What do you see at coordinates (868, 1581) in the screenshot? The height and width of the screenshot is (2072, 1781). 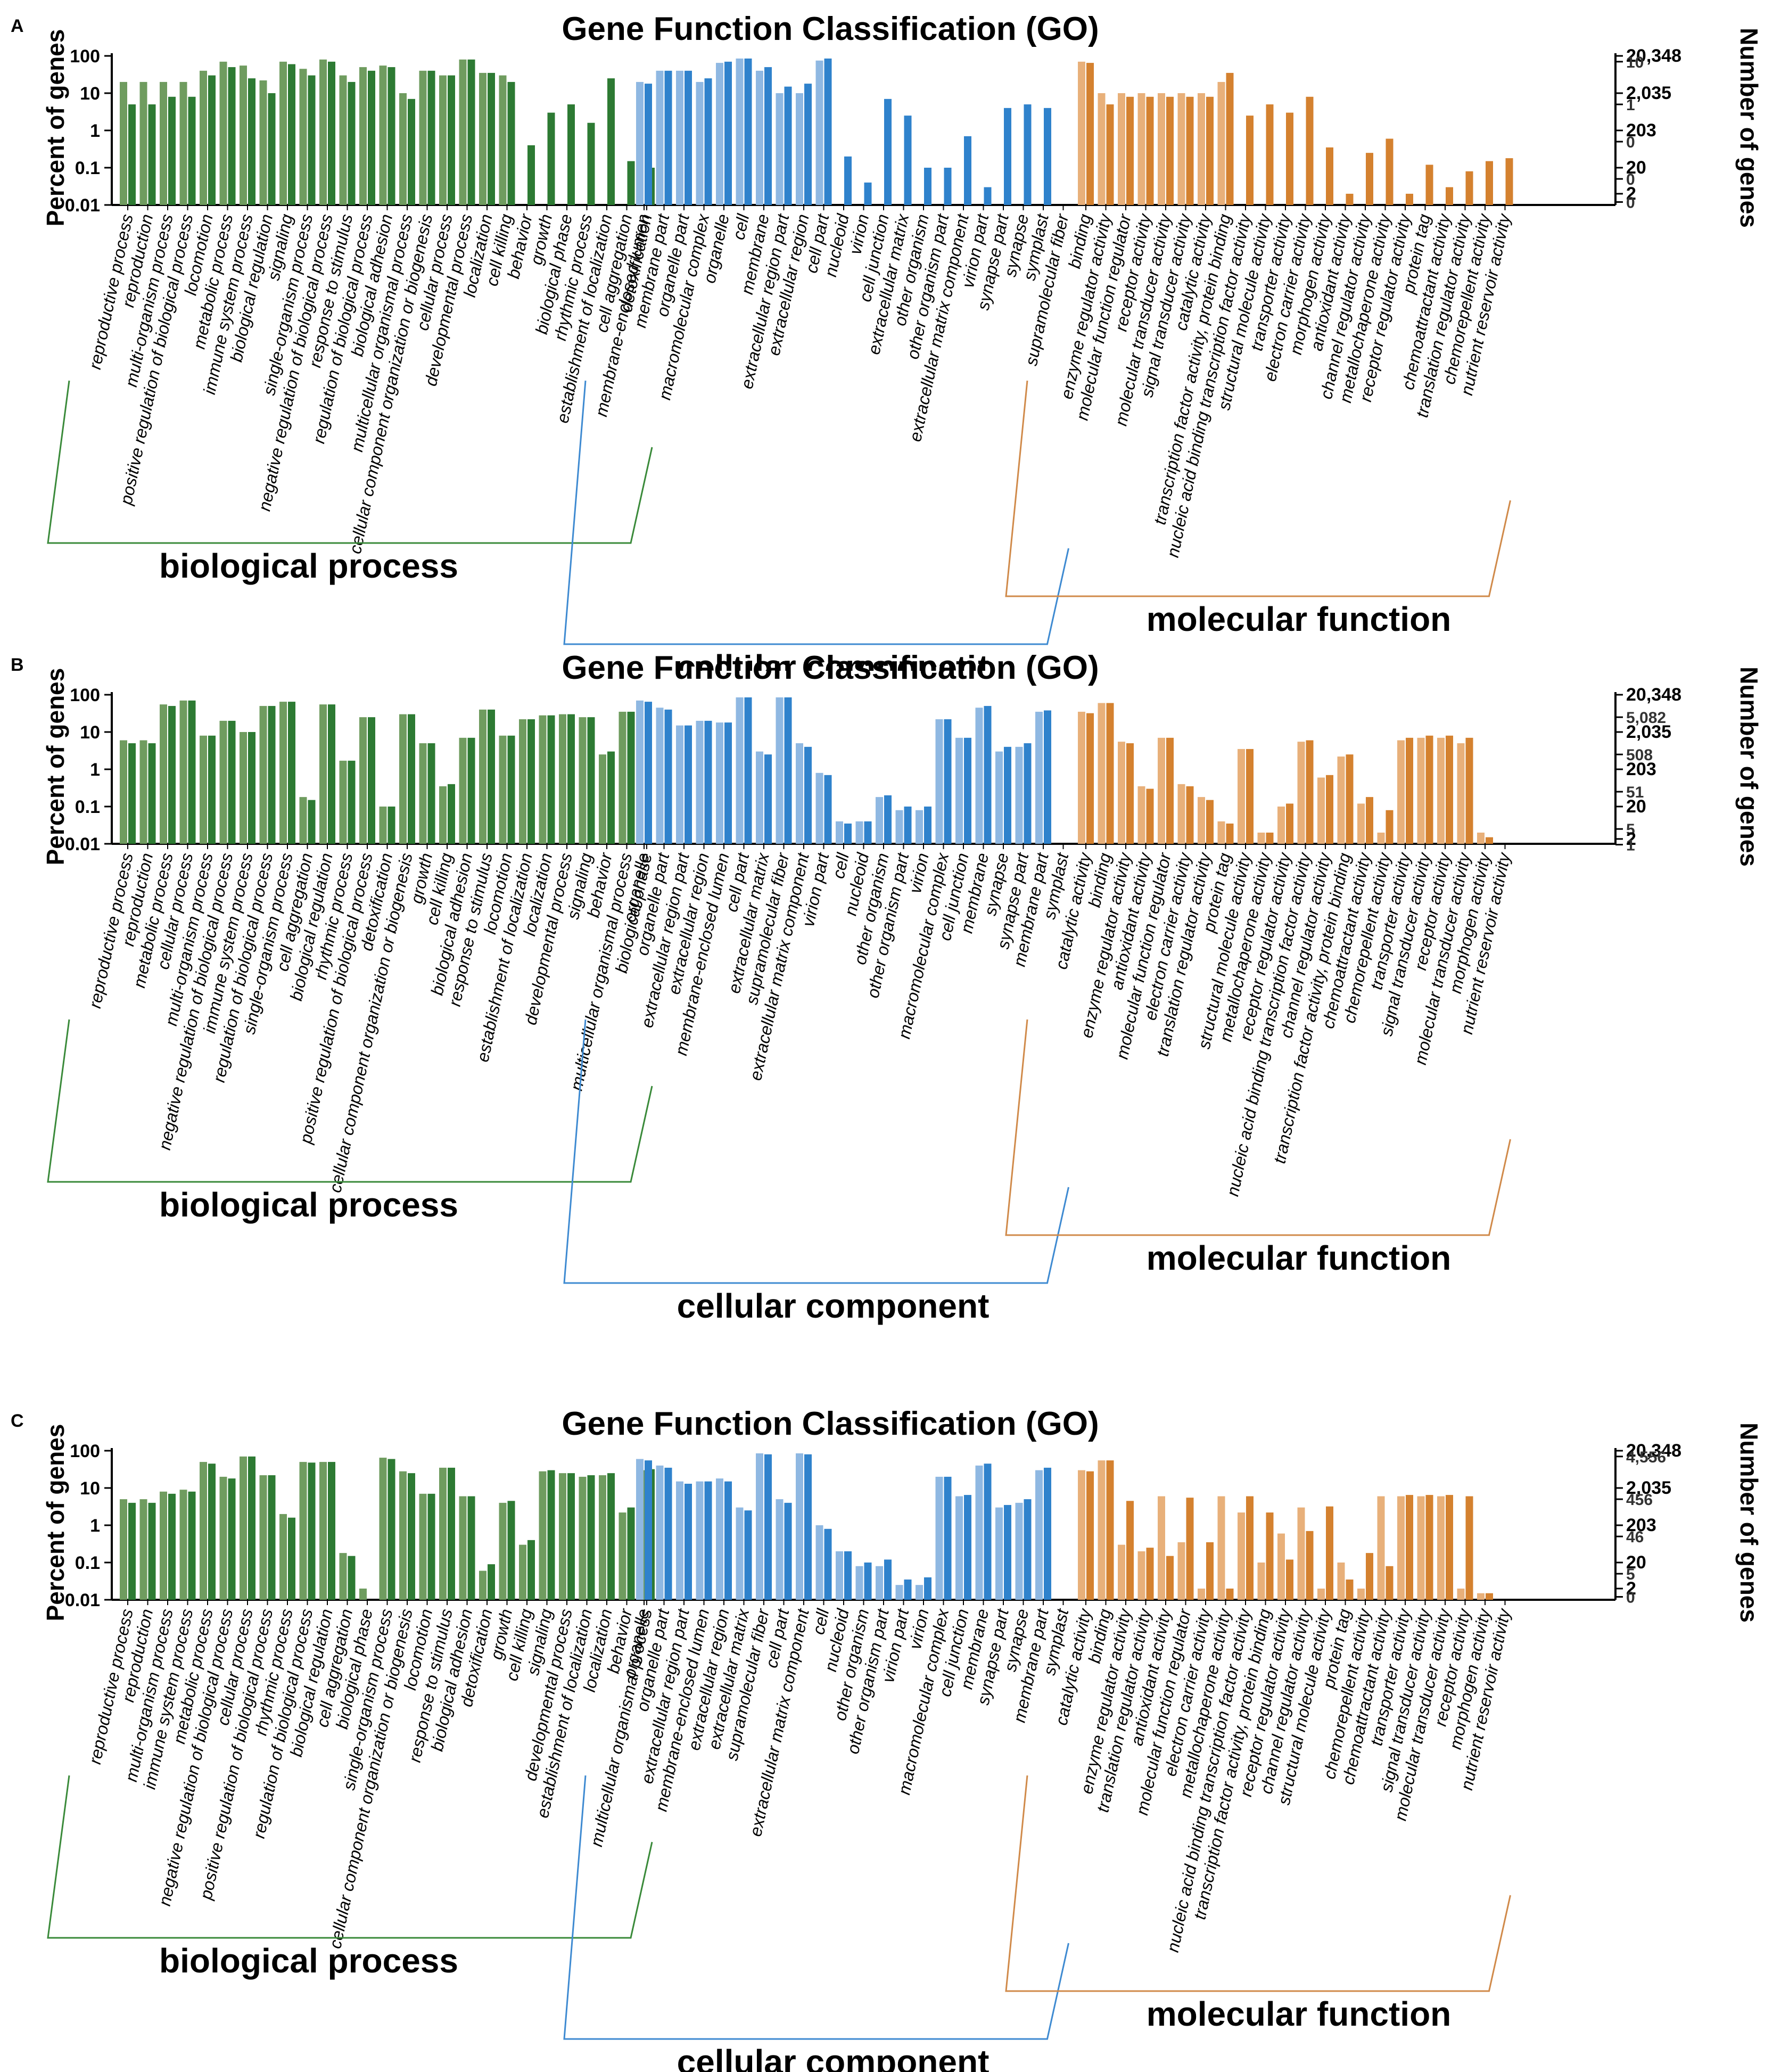 I see `bar-other-organism-s2` at bounding box center [868, 1581].